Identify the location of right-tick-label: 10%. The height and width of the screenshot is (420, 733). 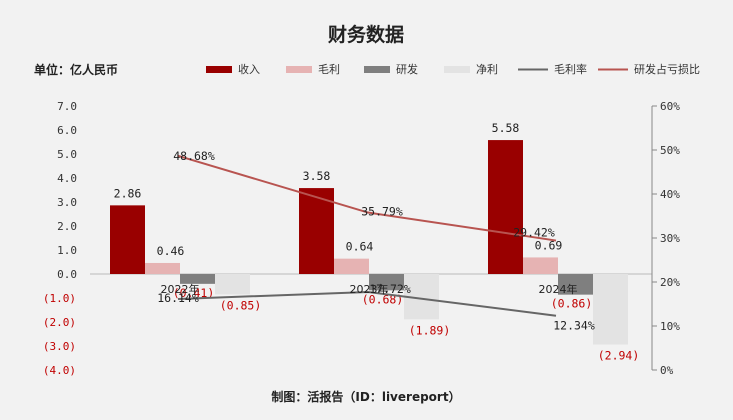
(670, 326).